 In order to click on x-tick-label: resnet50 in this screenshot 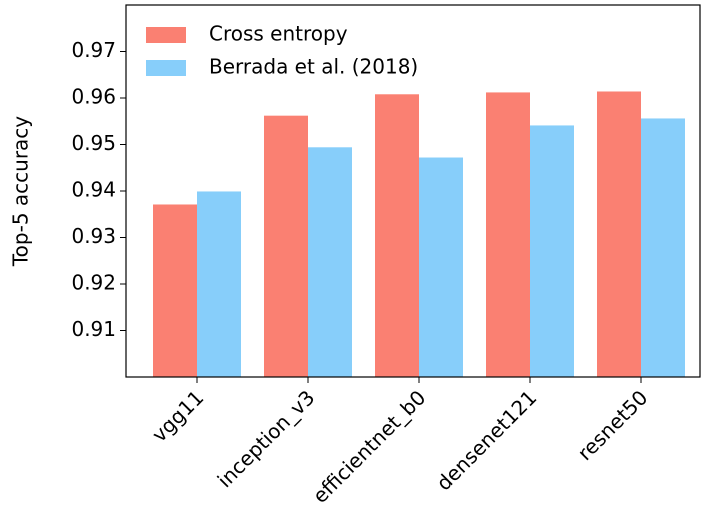, I will do `click(613, 425)`.